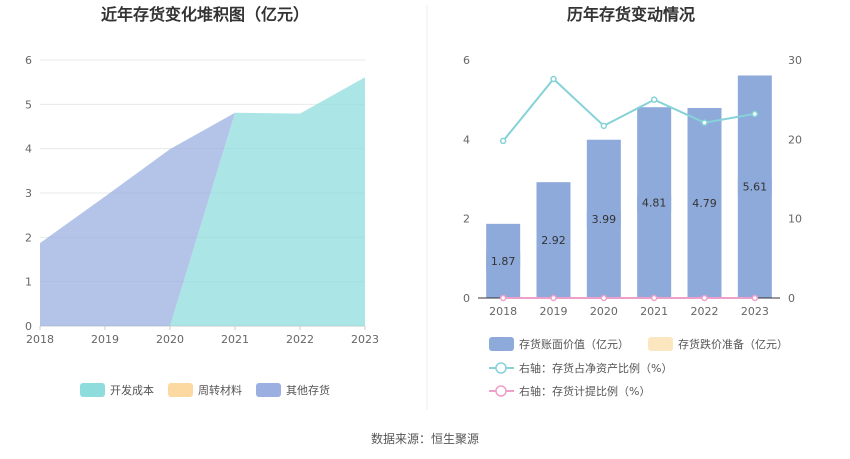 This screenshot has height=459, width=850. Describe the element at coordinates (425, 438) in the screenshot. I see `data-source: 数据来源：恒生聚源` at that location.